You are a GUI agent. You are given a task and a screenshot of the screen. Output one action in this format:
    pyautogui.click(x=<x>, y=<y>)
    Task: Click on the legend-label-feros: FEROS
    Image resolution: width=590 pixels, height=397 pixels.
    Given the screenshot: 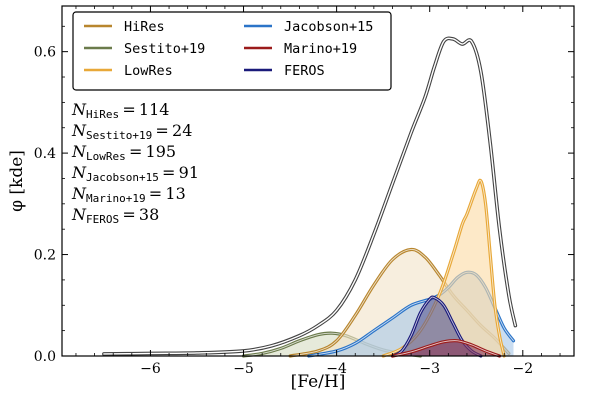 What is the action you would take?
    pyautogui.click(x=304, y=71)
    